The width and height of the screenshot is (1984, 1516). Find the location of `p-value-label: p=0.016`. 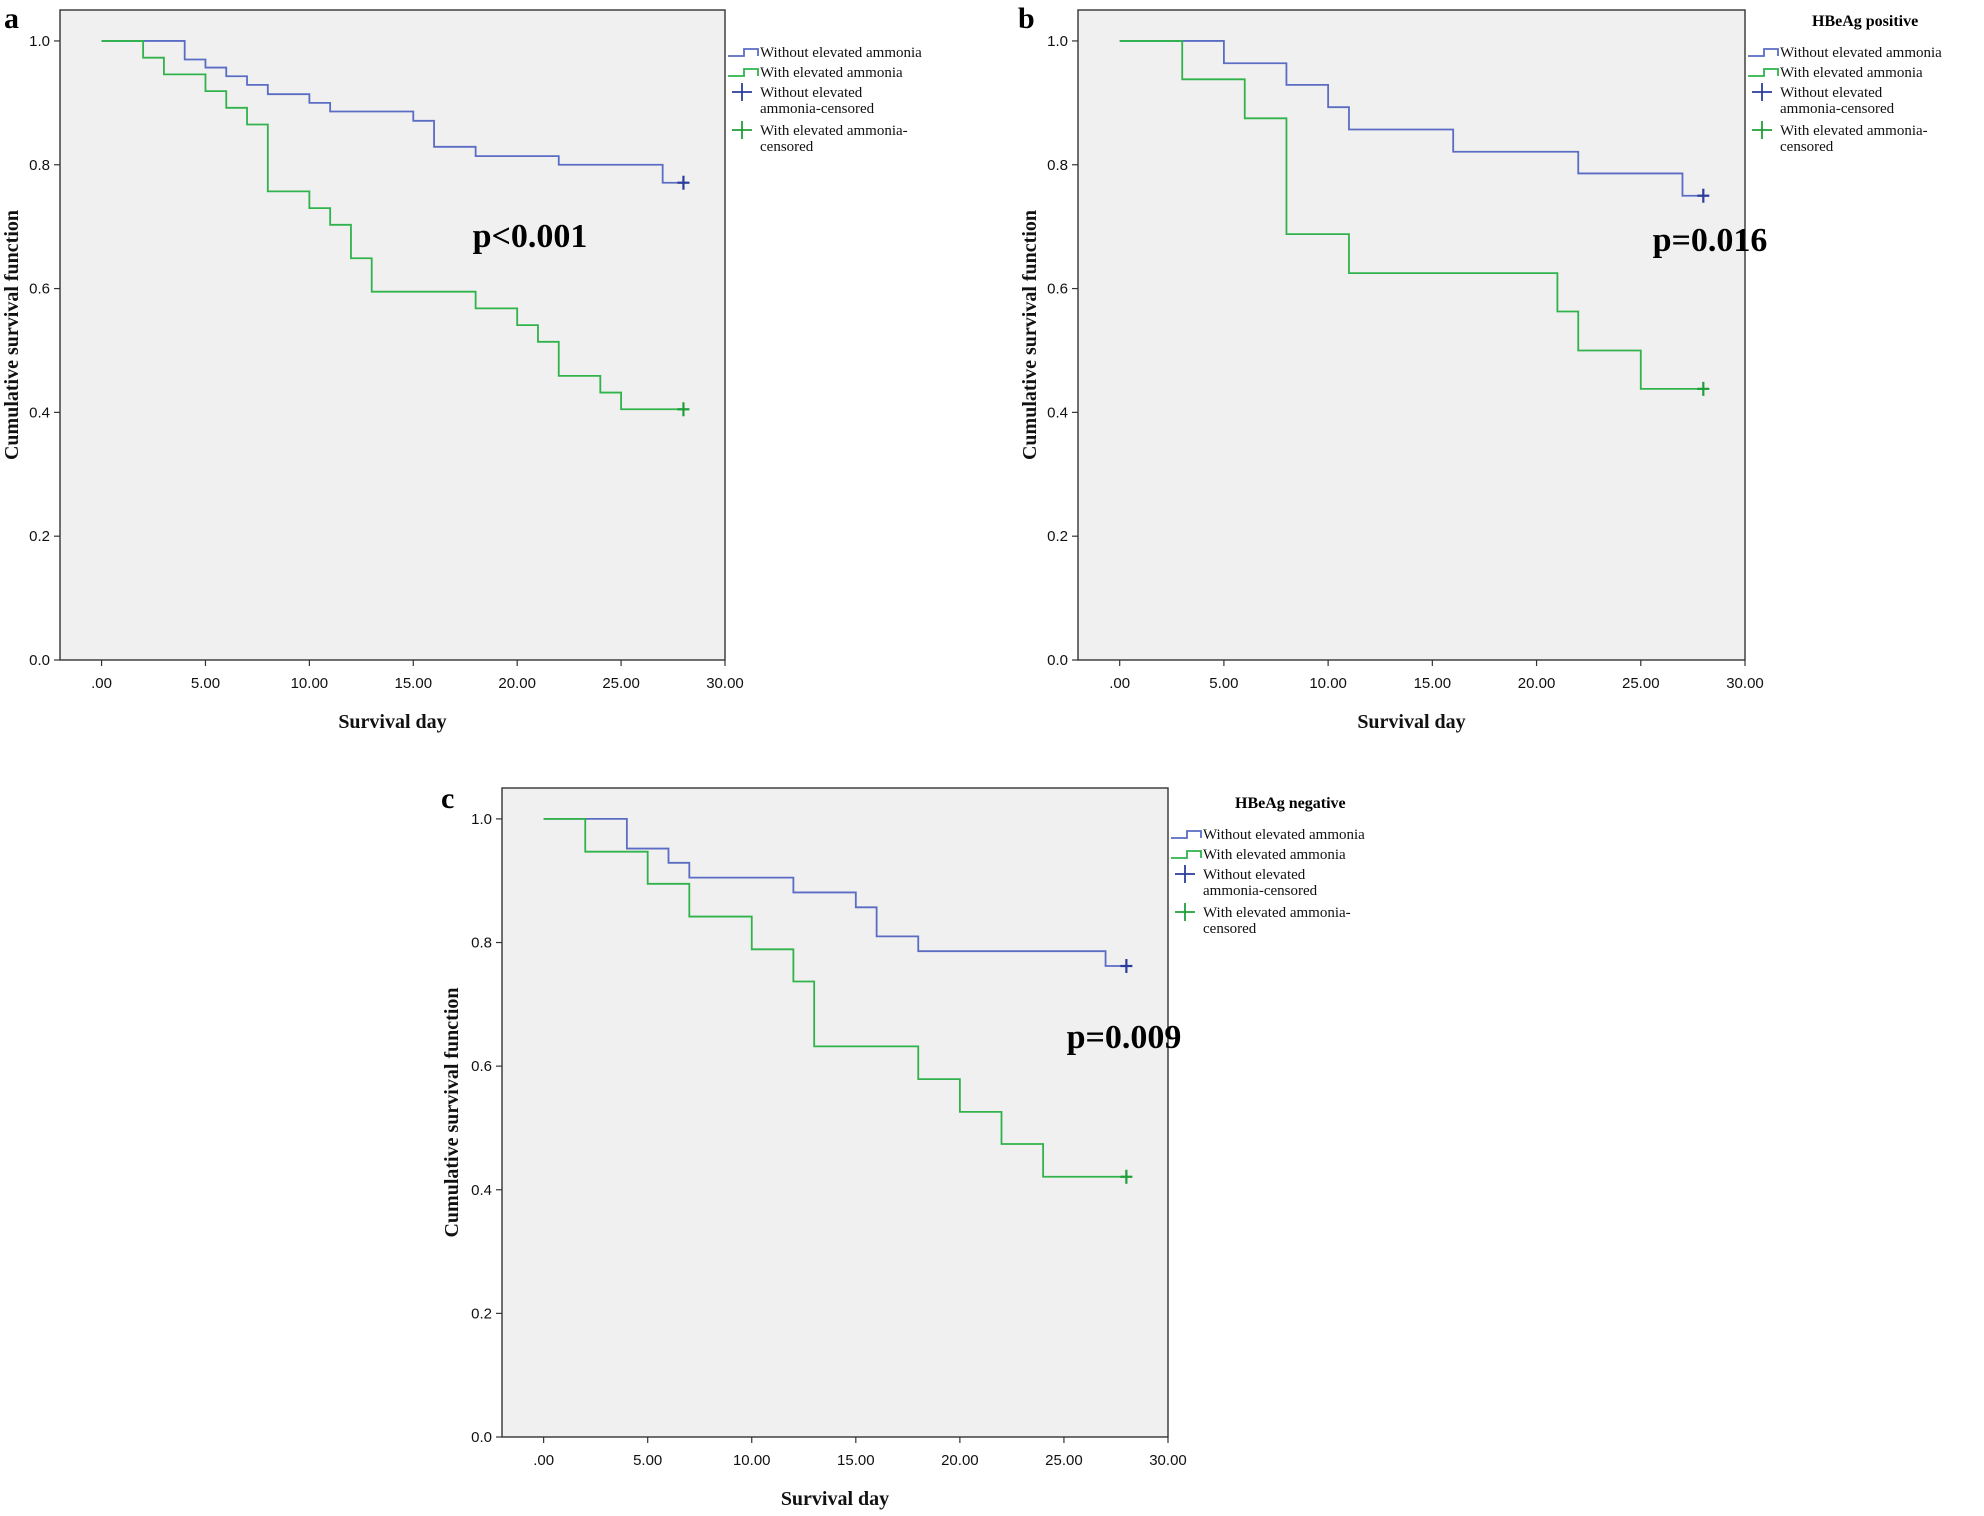

p-value-label: p=0.016 is located at coordinates (1710, 240).